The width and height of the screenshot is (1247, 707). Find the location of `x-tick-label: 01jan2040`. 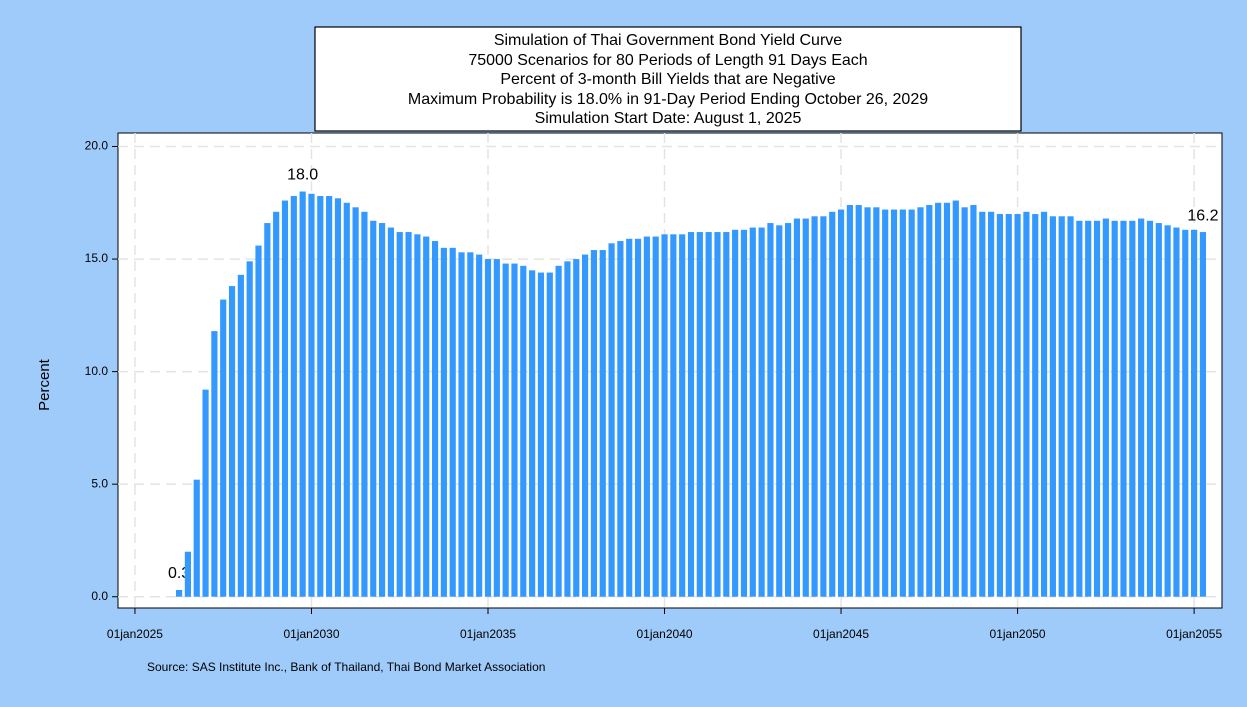

x-tick-label: 01jan2040 is located at coordinates (664, 634).